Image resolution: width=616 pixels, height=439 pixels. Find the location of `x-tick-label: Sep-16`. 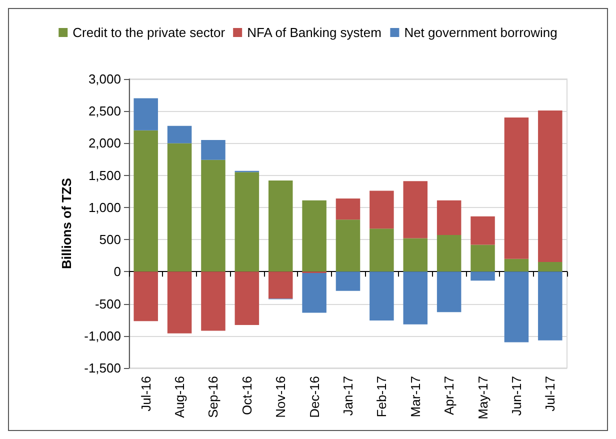

x-tick-label: Sep-16 is located at coordinates (213, 397).